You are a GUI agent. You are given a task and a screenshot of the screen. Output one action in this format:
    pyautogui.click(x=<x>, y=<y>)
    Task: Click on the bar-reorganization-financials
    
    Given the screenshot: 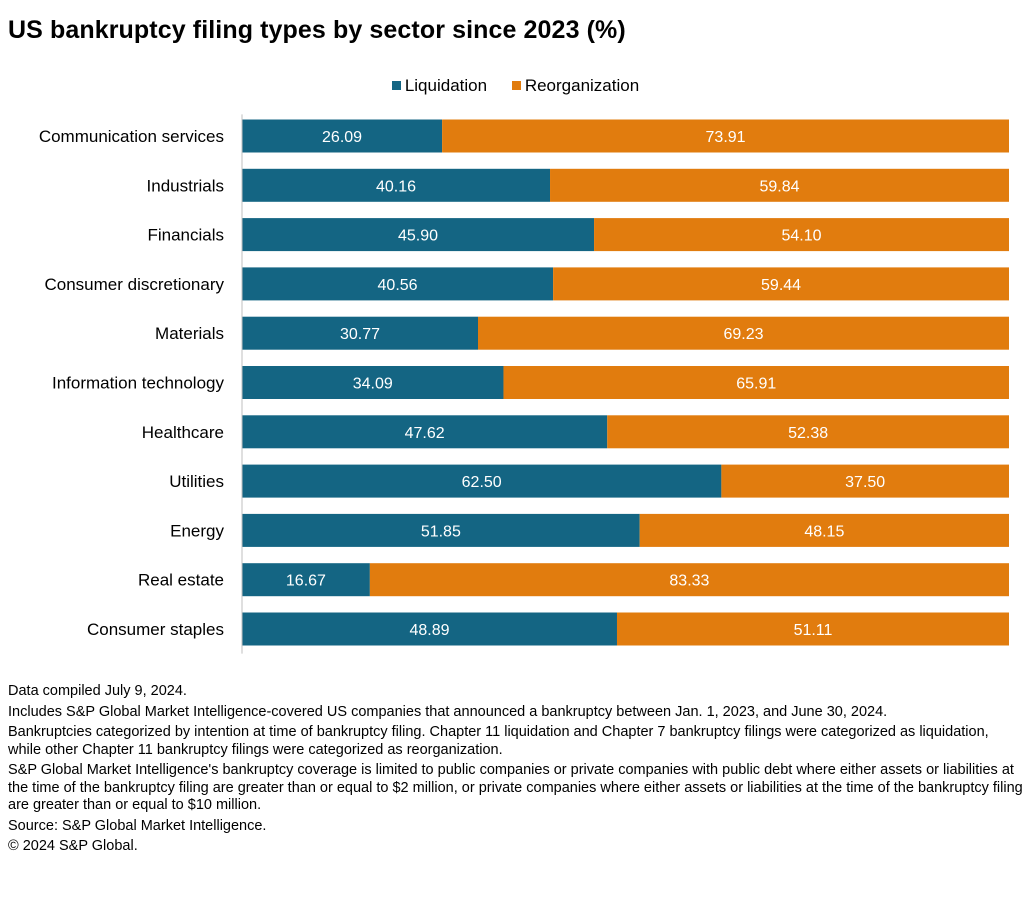 What is the action you would take?
    pyautogui.click(x=801, y=235)
    